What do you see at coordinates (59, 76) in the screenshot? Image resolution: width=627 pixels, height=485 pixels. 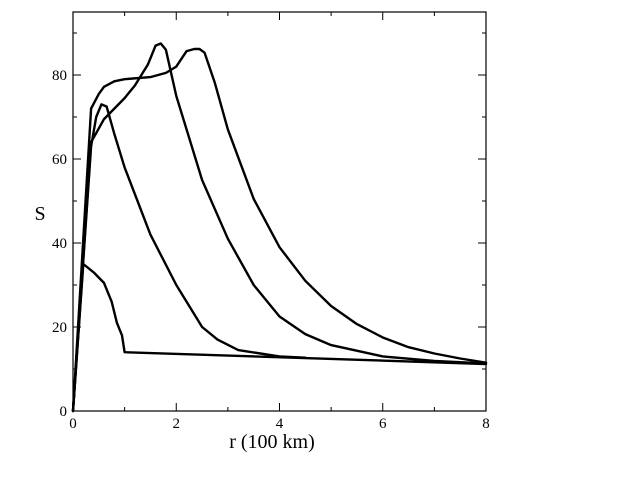 I see `y-tick-label: 80` at bounding box center [59, 76].